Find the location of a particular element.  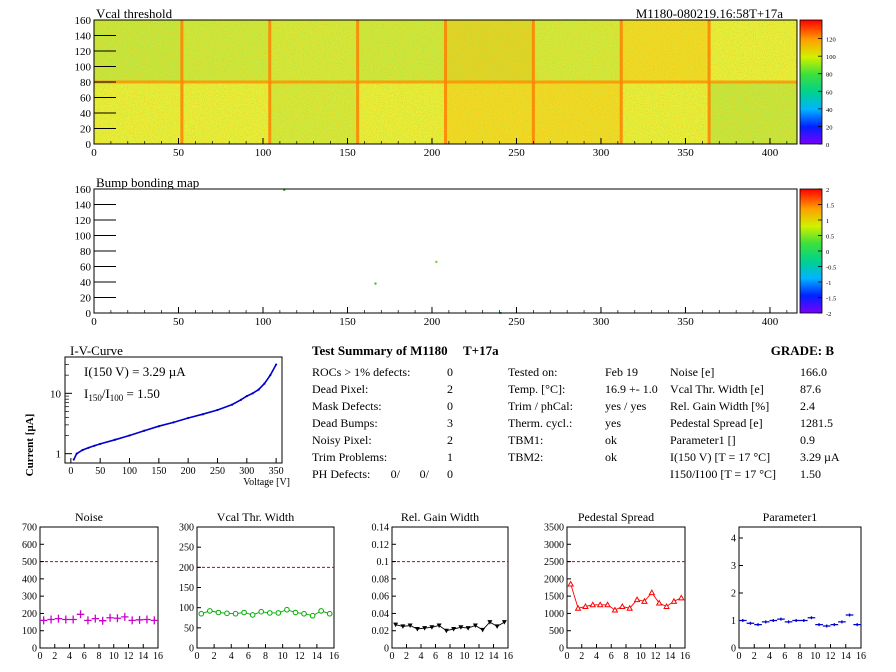

ph-defect-value: 0/ is located at coordinates (425, 474).